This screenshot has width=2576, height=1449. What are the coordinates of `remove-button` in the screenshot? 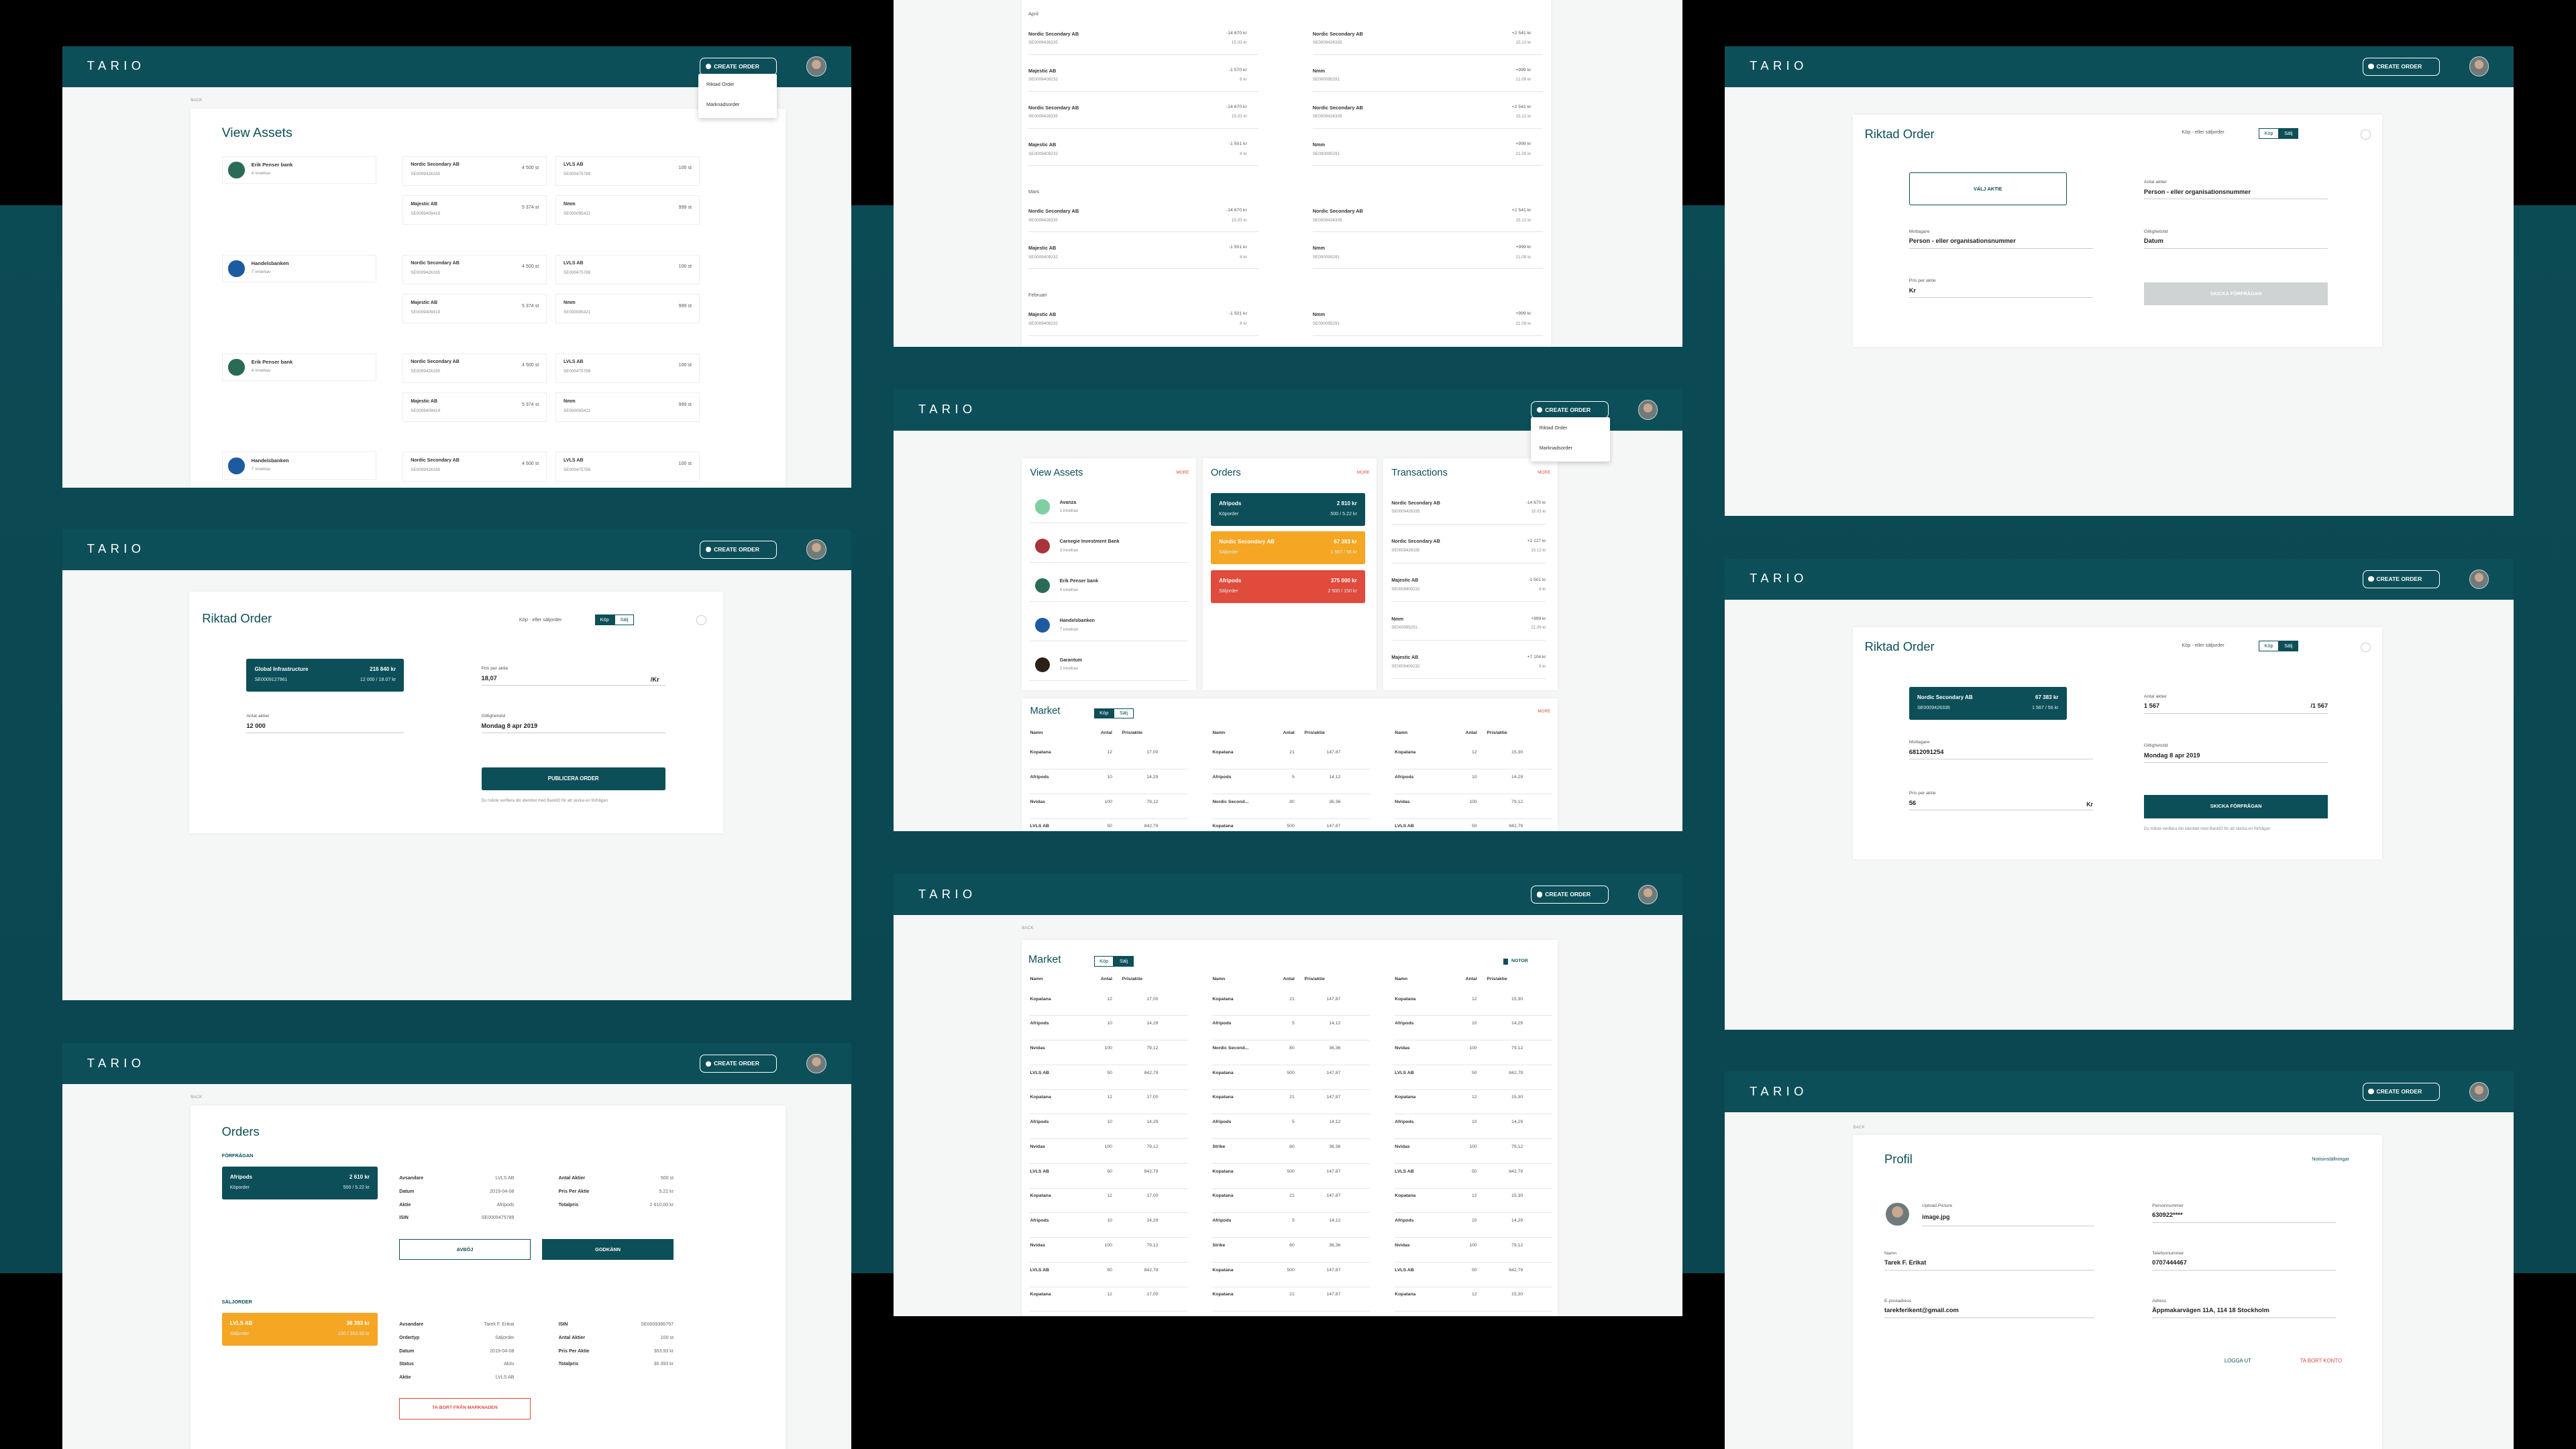 It's located at (465, 1408).